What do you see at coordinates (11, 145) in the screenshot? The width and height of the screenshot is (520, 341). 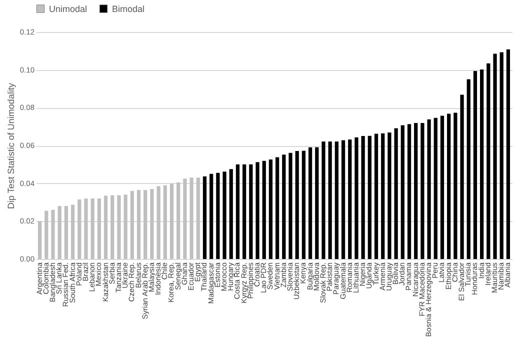 I see `y-axis-title: Dip Test Statistic of Unimodality` at bounding box center [11, 145].